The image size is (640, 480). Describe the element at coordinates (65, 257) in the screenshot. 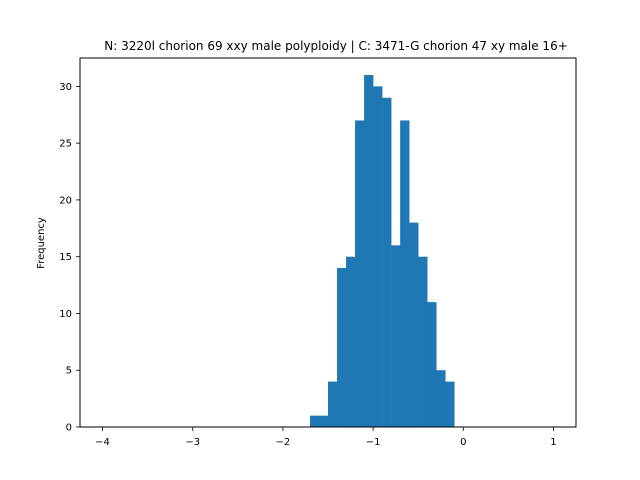

I see `y-tick-label: 15` at that location.